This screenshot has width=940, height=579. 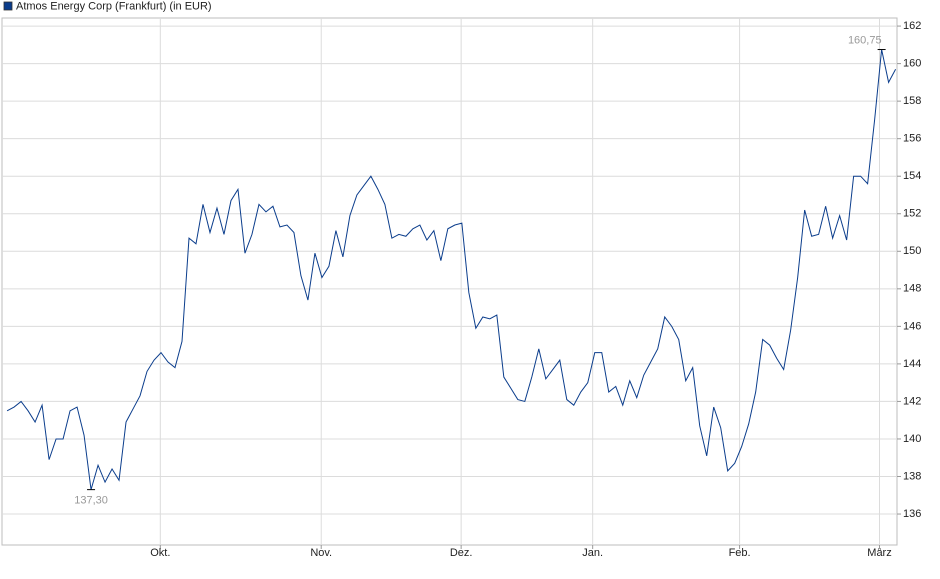 I want to click on x-tick-label: Dez., so click(x=461, y=553).